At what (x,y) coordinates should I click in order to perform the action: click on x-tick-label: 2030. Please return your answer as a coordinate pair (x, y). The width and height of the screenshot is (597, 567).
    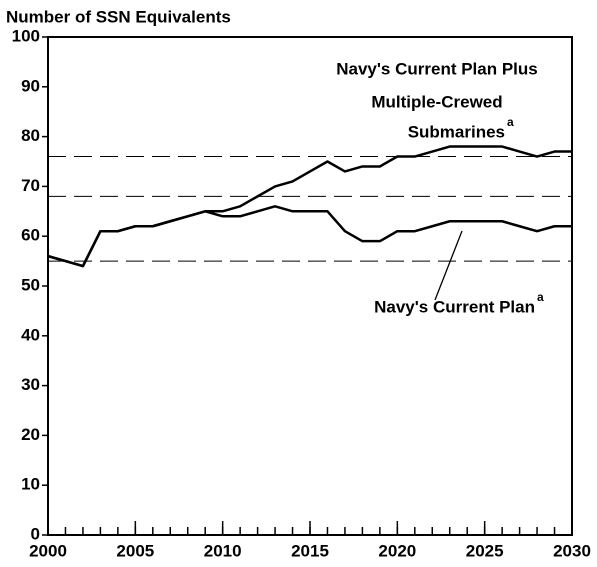
    Looking at the image, I should click on (572, 550).